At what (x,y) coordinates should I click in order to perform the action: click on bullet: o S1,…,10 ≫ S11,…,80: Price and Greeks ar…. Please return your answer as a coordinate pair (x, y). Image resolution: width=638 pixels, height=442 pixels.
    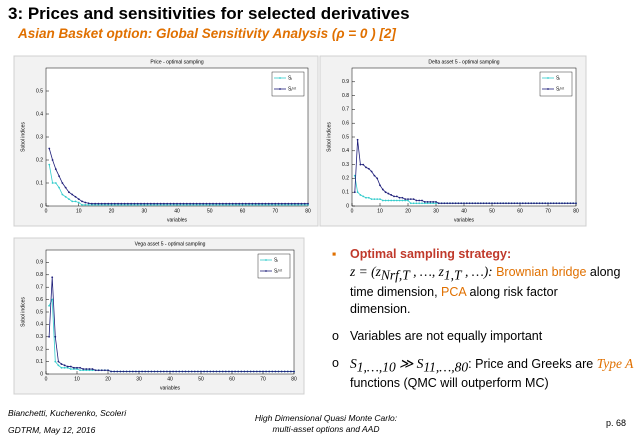
    Looking at the image, I should click on (482, 374).